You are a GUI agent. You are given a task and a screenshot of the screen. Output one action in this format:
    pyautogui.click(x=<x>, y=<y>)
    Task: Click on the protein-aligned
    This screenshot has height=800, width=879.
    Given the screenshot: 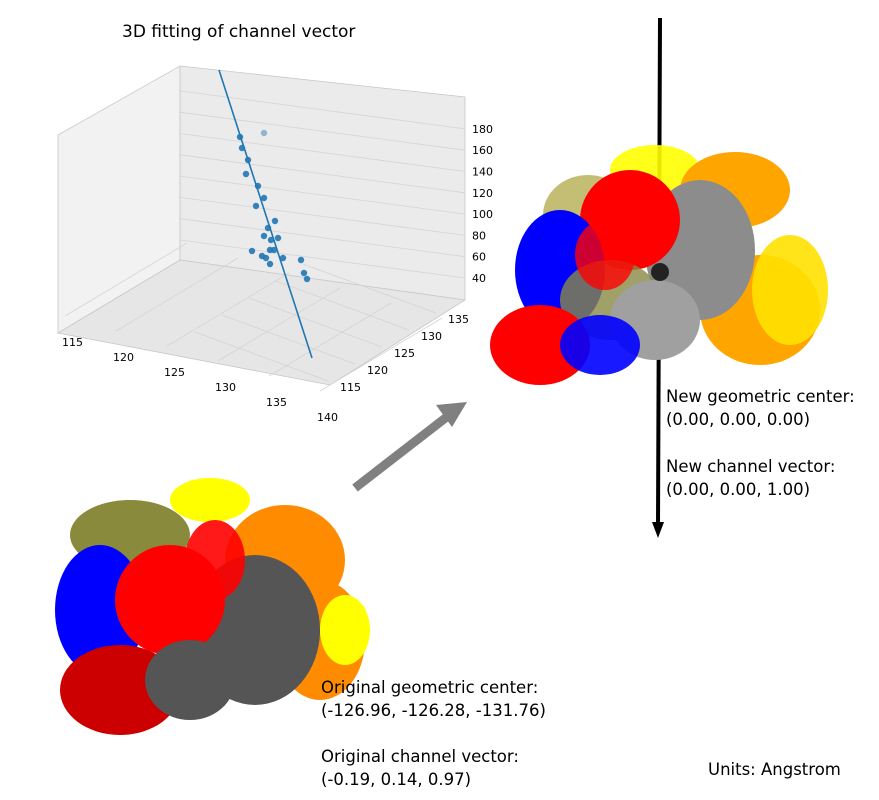 What is the action you would take?
    pyautogui.click(x=659, y=265)
    